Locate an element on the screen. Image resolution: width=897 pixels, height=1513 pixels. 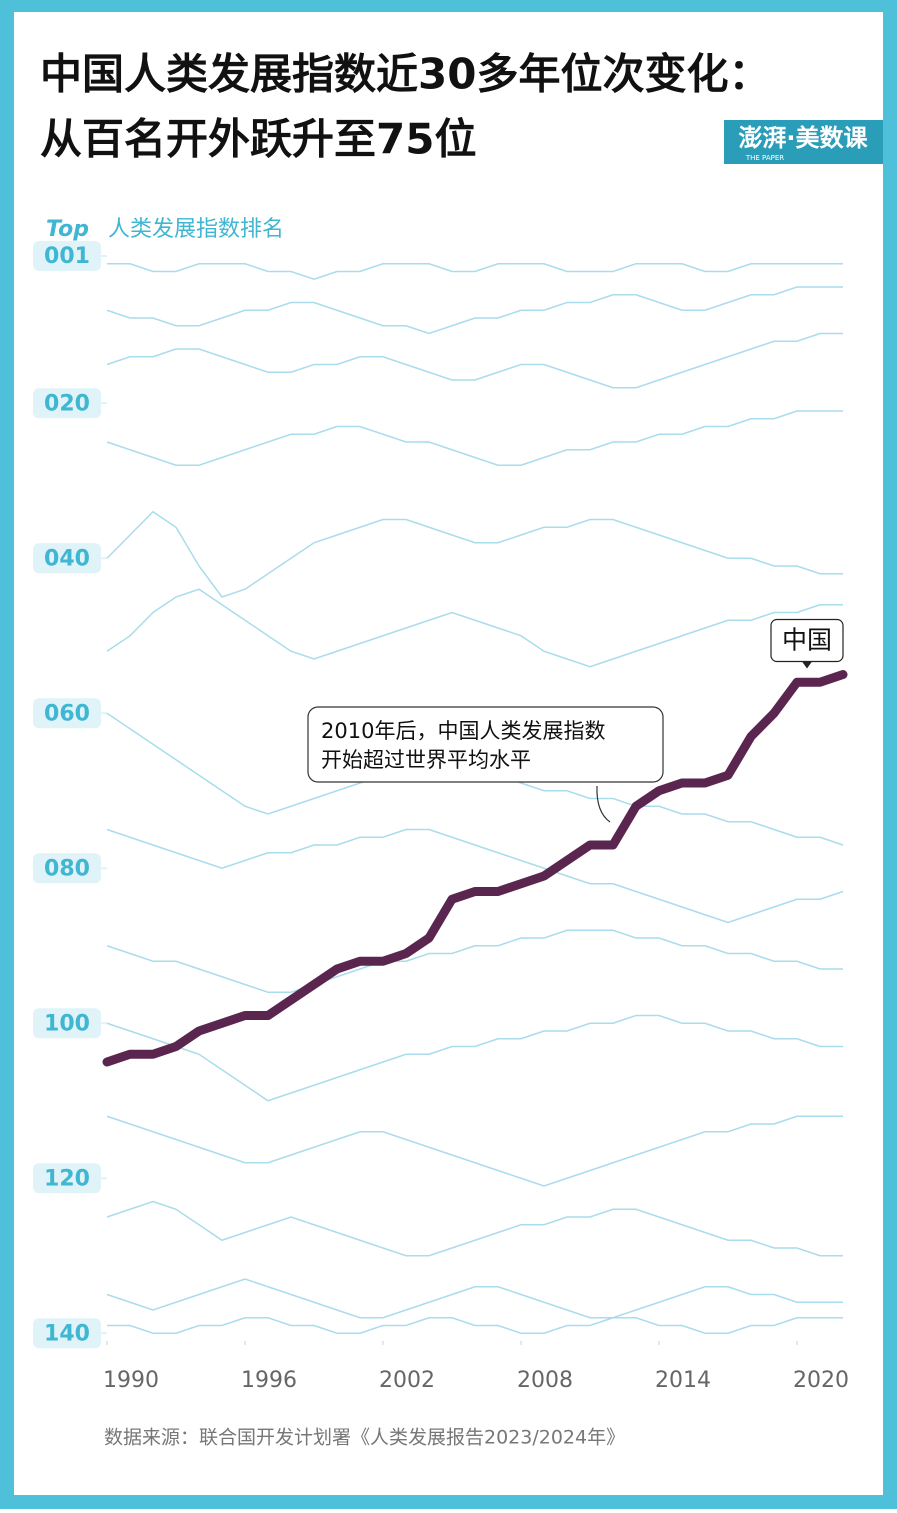
brand-sub: THE PAPER is located at coordinates (764, 158).